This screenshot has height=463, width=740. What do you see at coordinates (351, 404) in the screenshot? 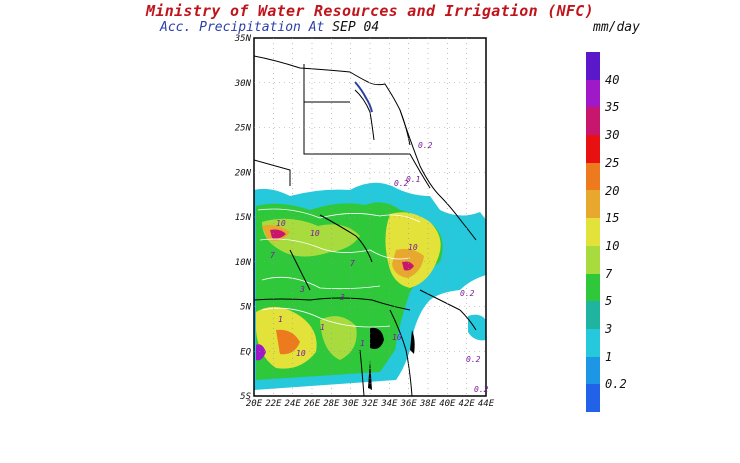
I see `lon-label: 30E` at bounding box center [351, 404].